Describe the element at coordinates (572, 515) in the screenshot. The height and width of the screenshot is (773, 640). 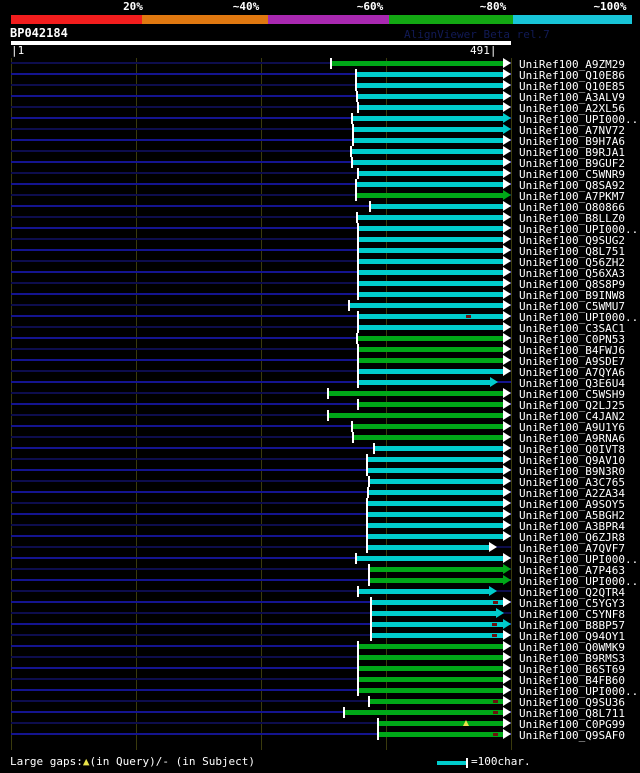
I see `hit-label: UniRef100_A5BGH2` at that location.